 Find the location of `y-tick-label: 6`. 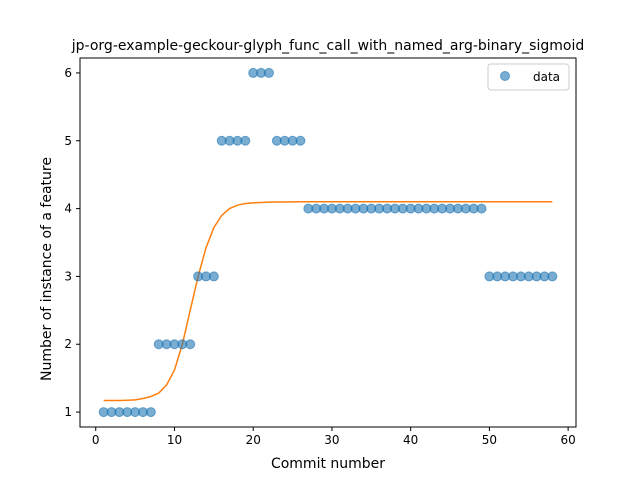

y-tick-label: 6 is located at coordinates (68, 73).